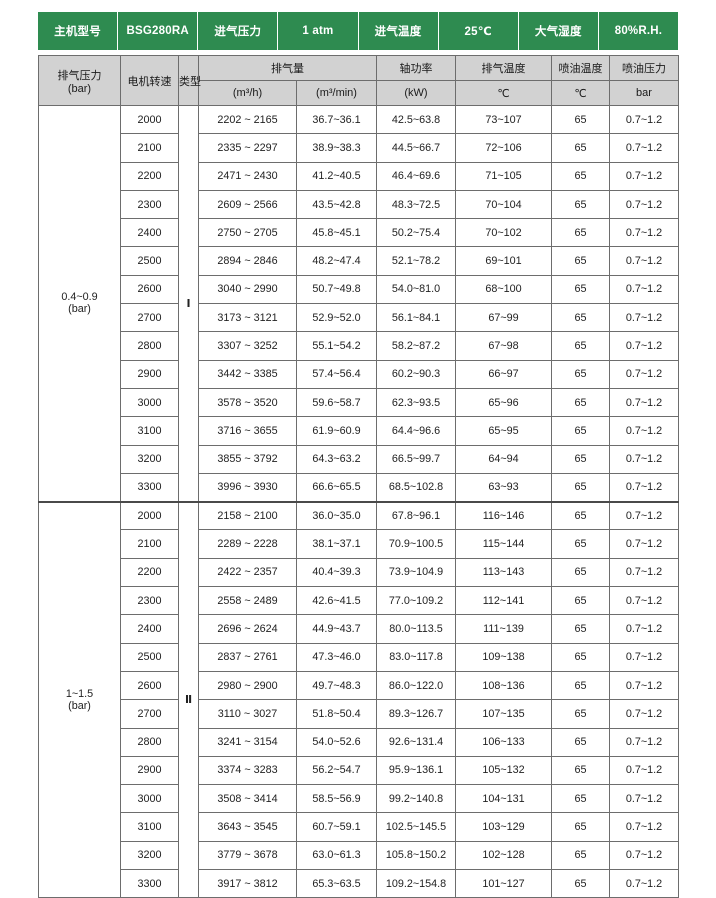 The height and width of the screenshot is (898, 716). I want to click on header-unit-discharge-temp: ℃, so click(503, 93).